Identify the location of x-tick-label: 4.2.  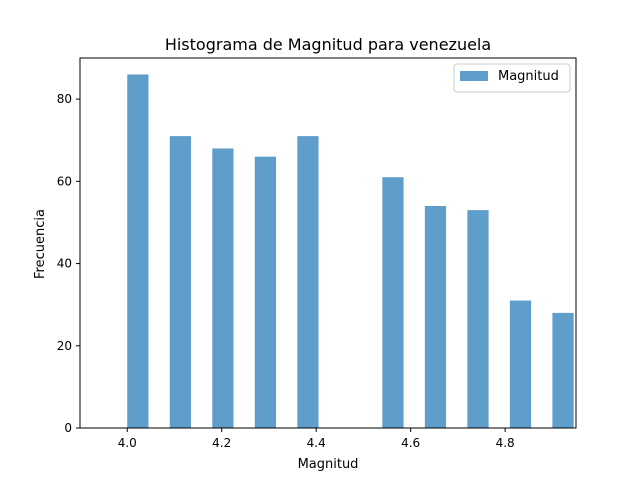
(221, 443).